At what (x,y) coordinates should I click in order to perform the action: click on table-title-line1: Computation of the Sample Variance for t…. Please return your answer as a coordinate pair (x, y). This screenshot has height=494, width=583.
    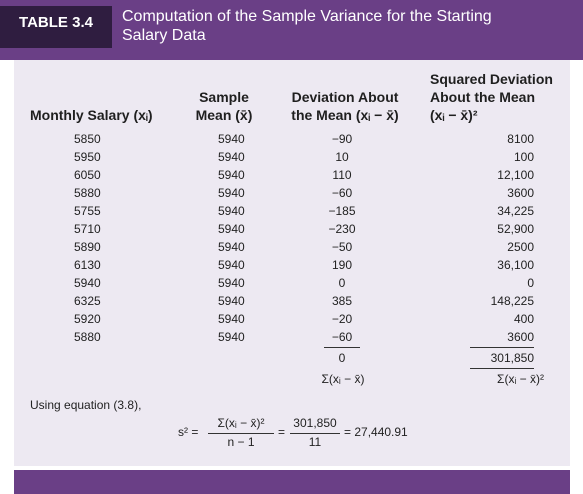
    Looking at the image, I should click on (307, 16).